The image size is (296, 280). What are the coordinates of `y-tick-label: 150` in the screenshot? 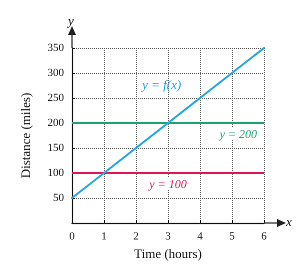 It's located at (56, 148).